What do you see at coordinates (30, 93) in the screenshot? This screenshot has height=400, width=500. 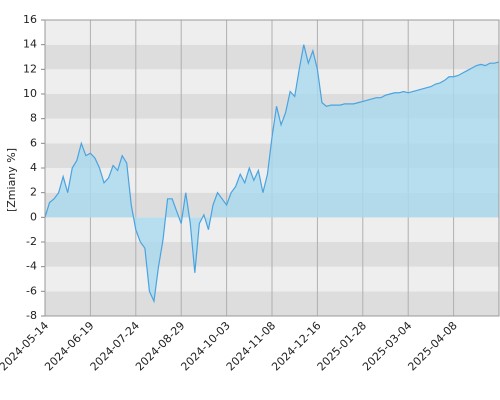 I see `y-tick-label: 10` at bounding box center [30, 93].